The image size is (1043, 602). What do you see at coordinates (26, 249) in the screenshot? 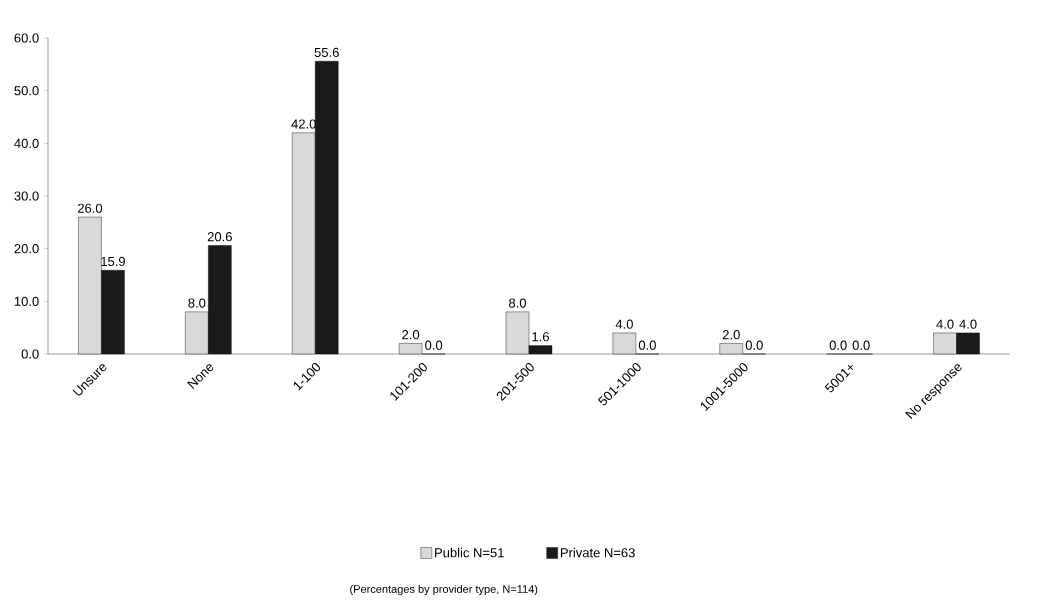
I see `y-tick-label: 20.0` at bounding box center [26, 249].